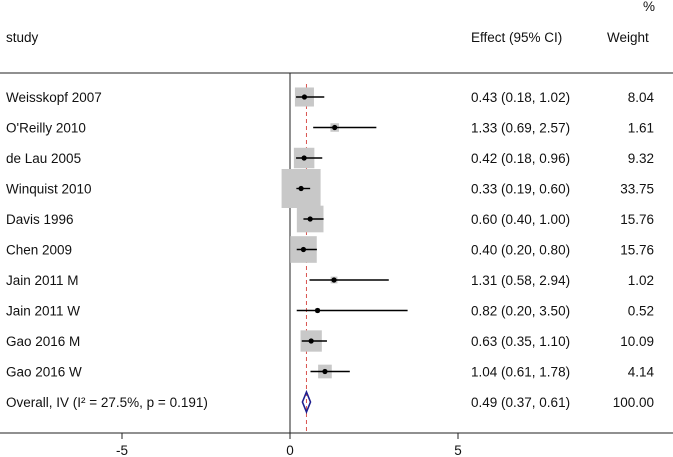  Describe the element at coordinates (520, 219) in the screenshot. I see `study-effect-ci: 0.60 (0.40, 1.00)` at that location.